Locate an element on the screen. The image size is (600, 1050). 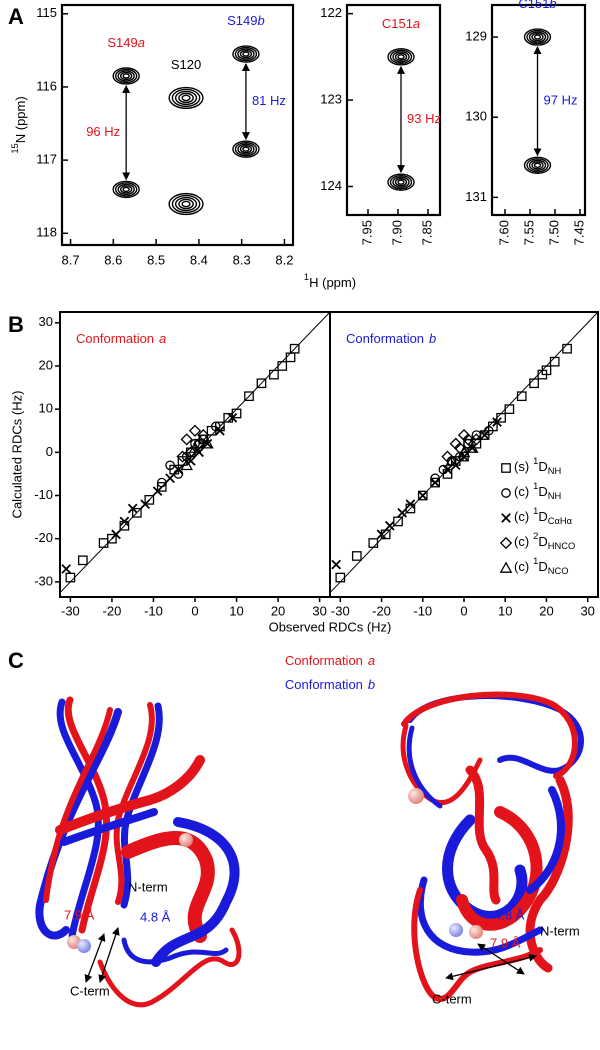
y-tick-label: 30 is located at coordinates (46, 321).